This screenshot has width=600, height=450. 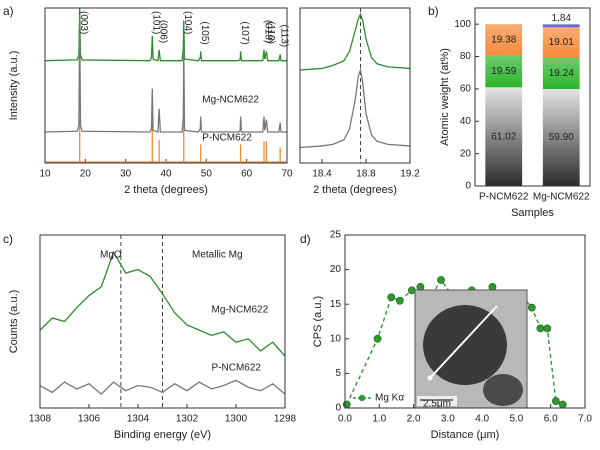 I want to click on x-axis-label: Binding energy (eV), so click(x=162, y=435).